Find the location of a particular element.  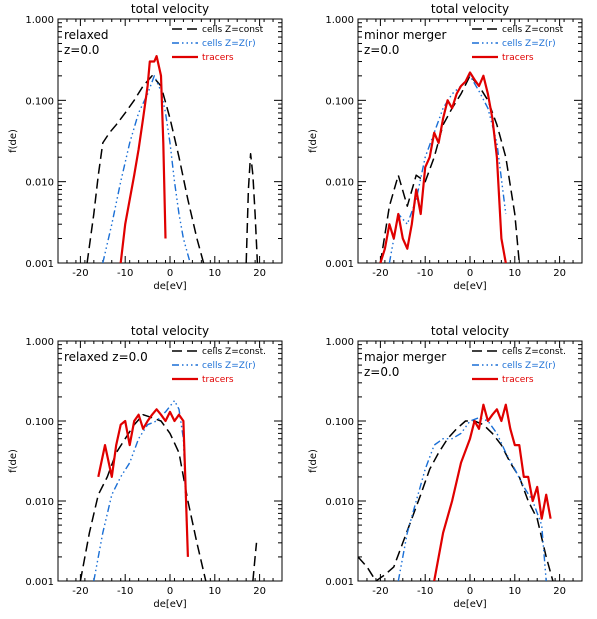

panel-annotation: relaxed z=0.0 is located at coordinates (106, 357).